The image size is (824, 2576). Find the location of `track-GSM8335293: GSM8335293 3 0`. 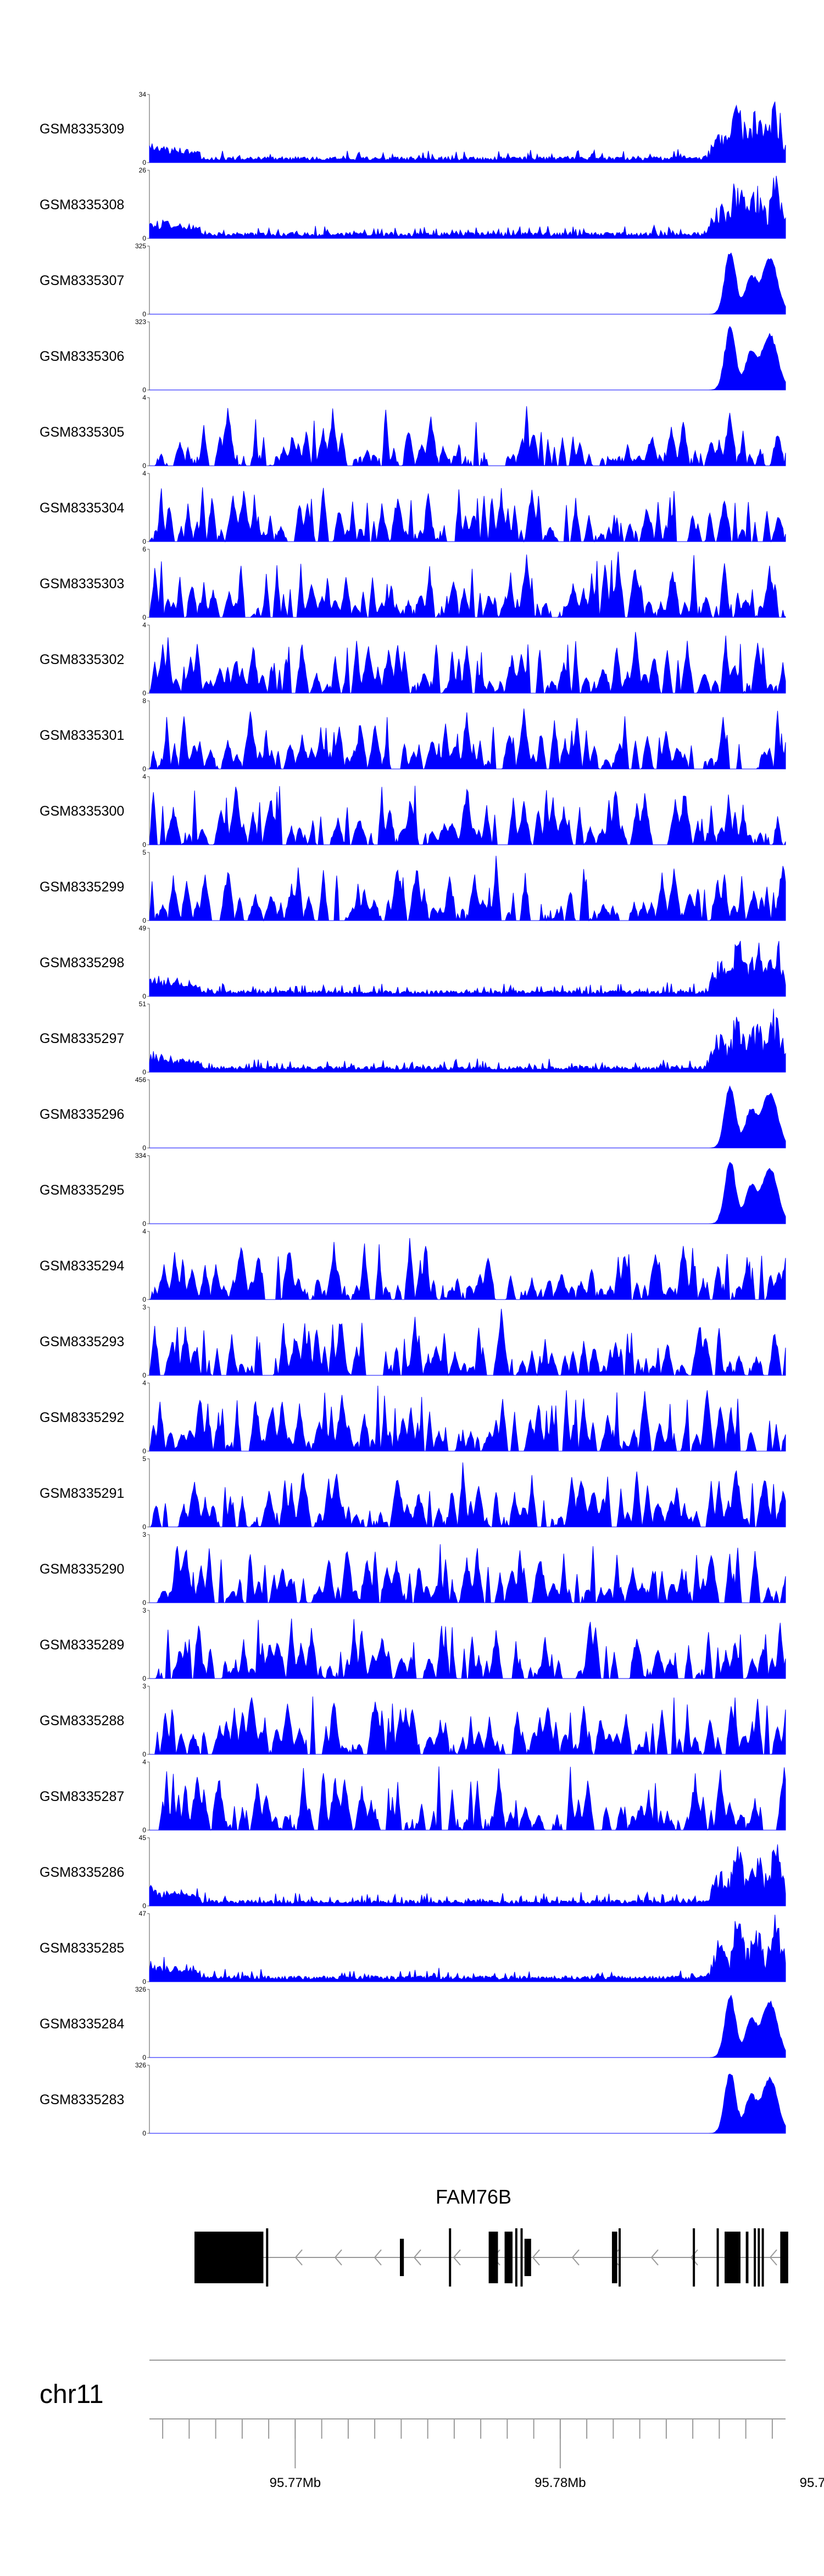

track-GSM8335293: GSM8335293 3 0 is located at coordinates (413, 1341).